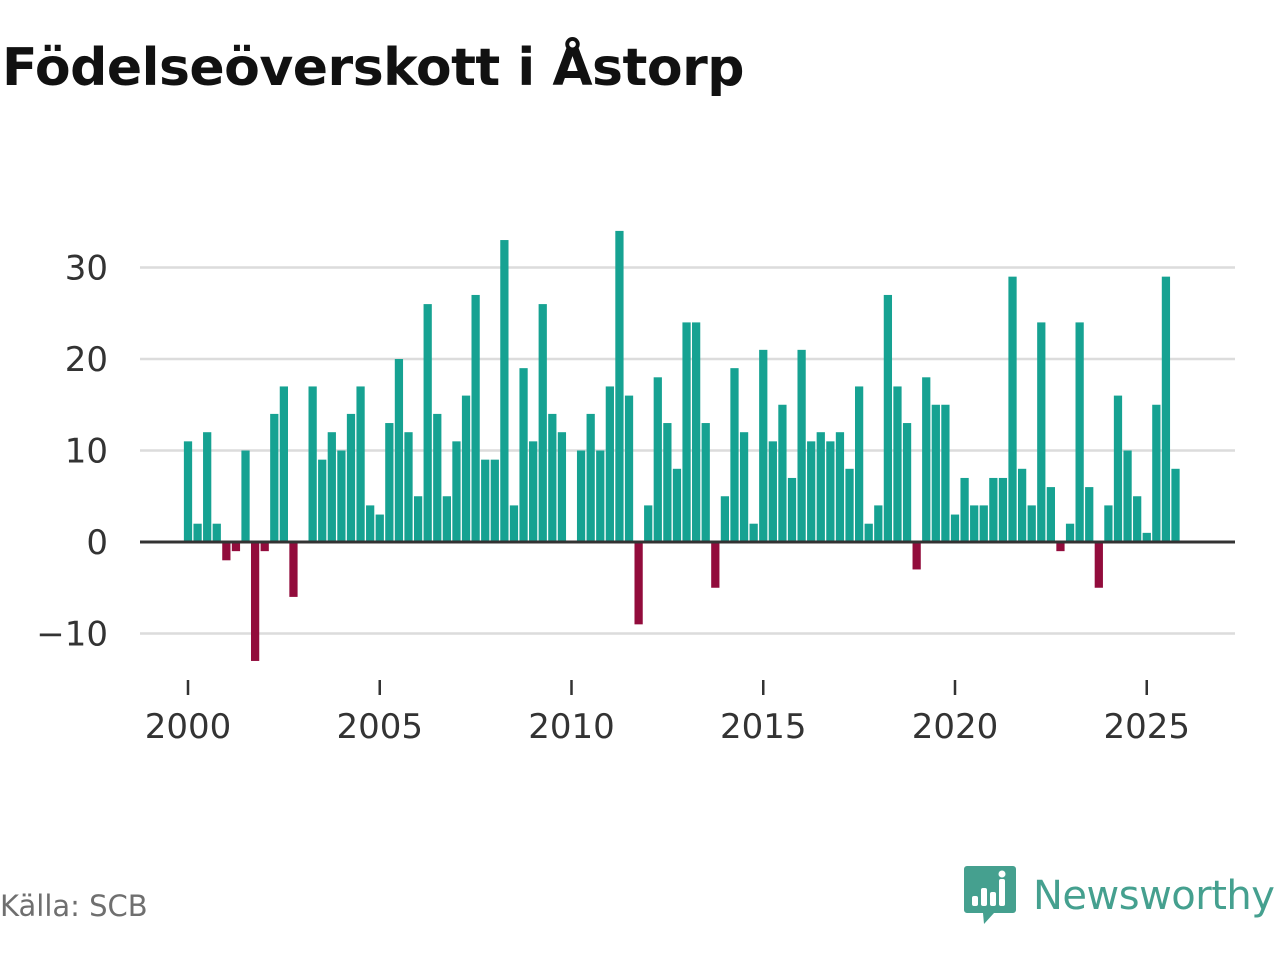  Describe the element at coordinates (1146, 727) in the screenshot. I see `x-tick-label: 2025` at that location.